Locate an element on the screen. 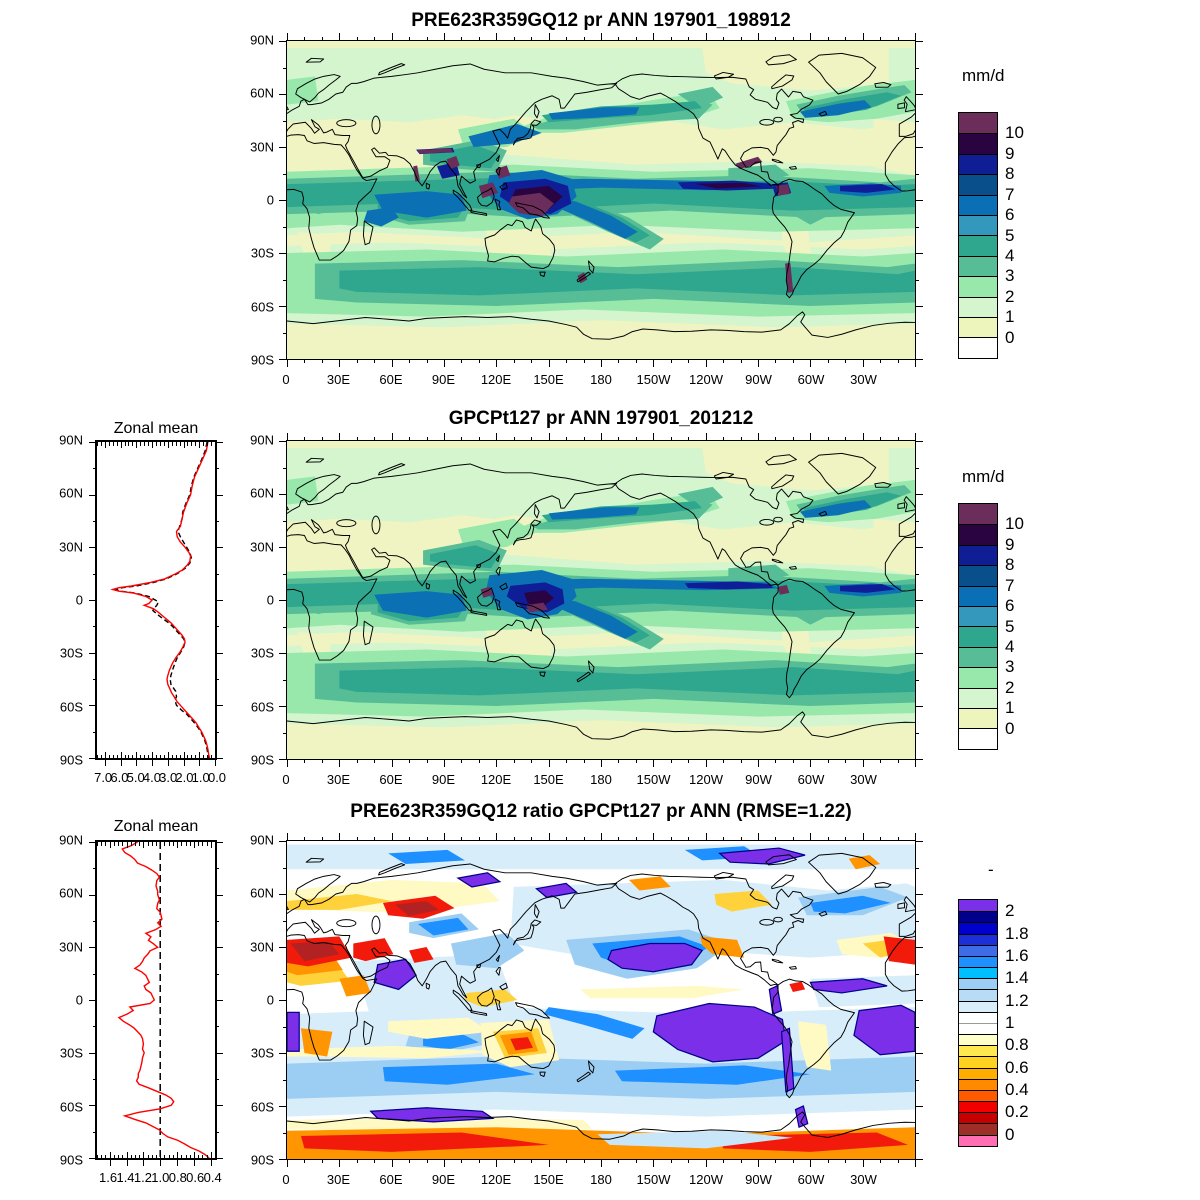 This screenshot has height=1200, width=1200. colorbar-tick-label: 10 is located at coordinates (1014, 133).